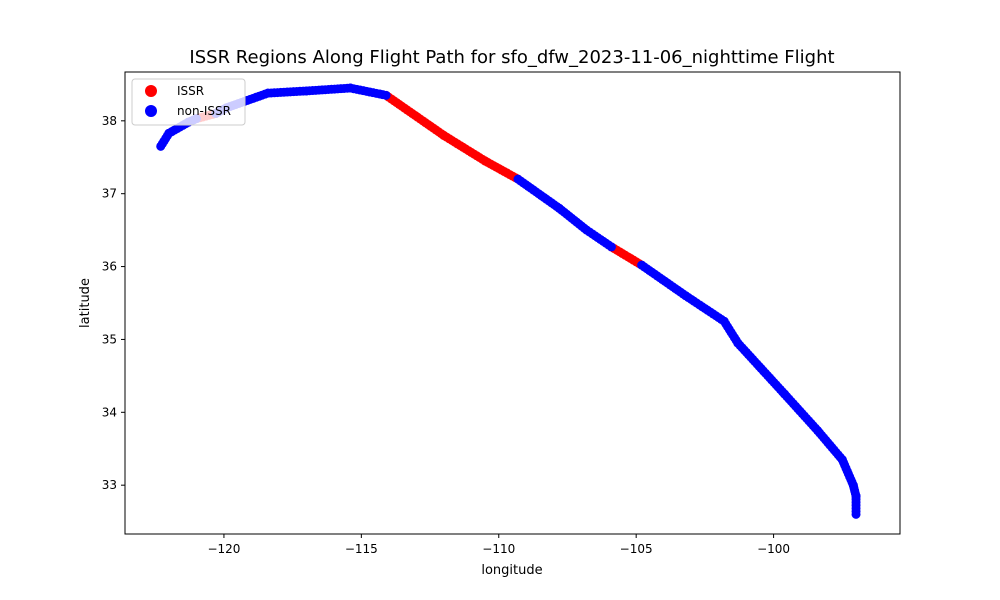 The height and width of the screenshot is (600, 1000). Describe the element at coordinates (204, 111) in the screenshot. I see `legend-label-non-issr: non-ISSR` at that location.